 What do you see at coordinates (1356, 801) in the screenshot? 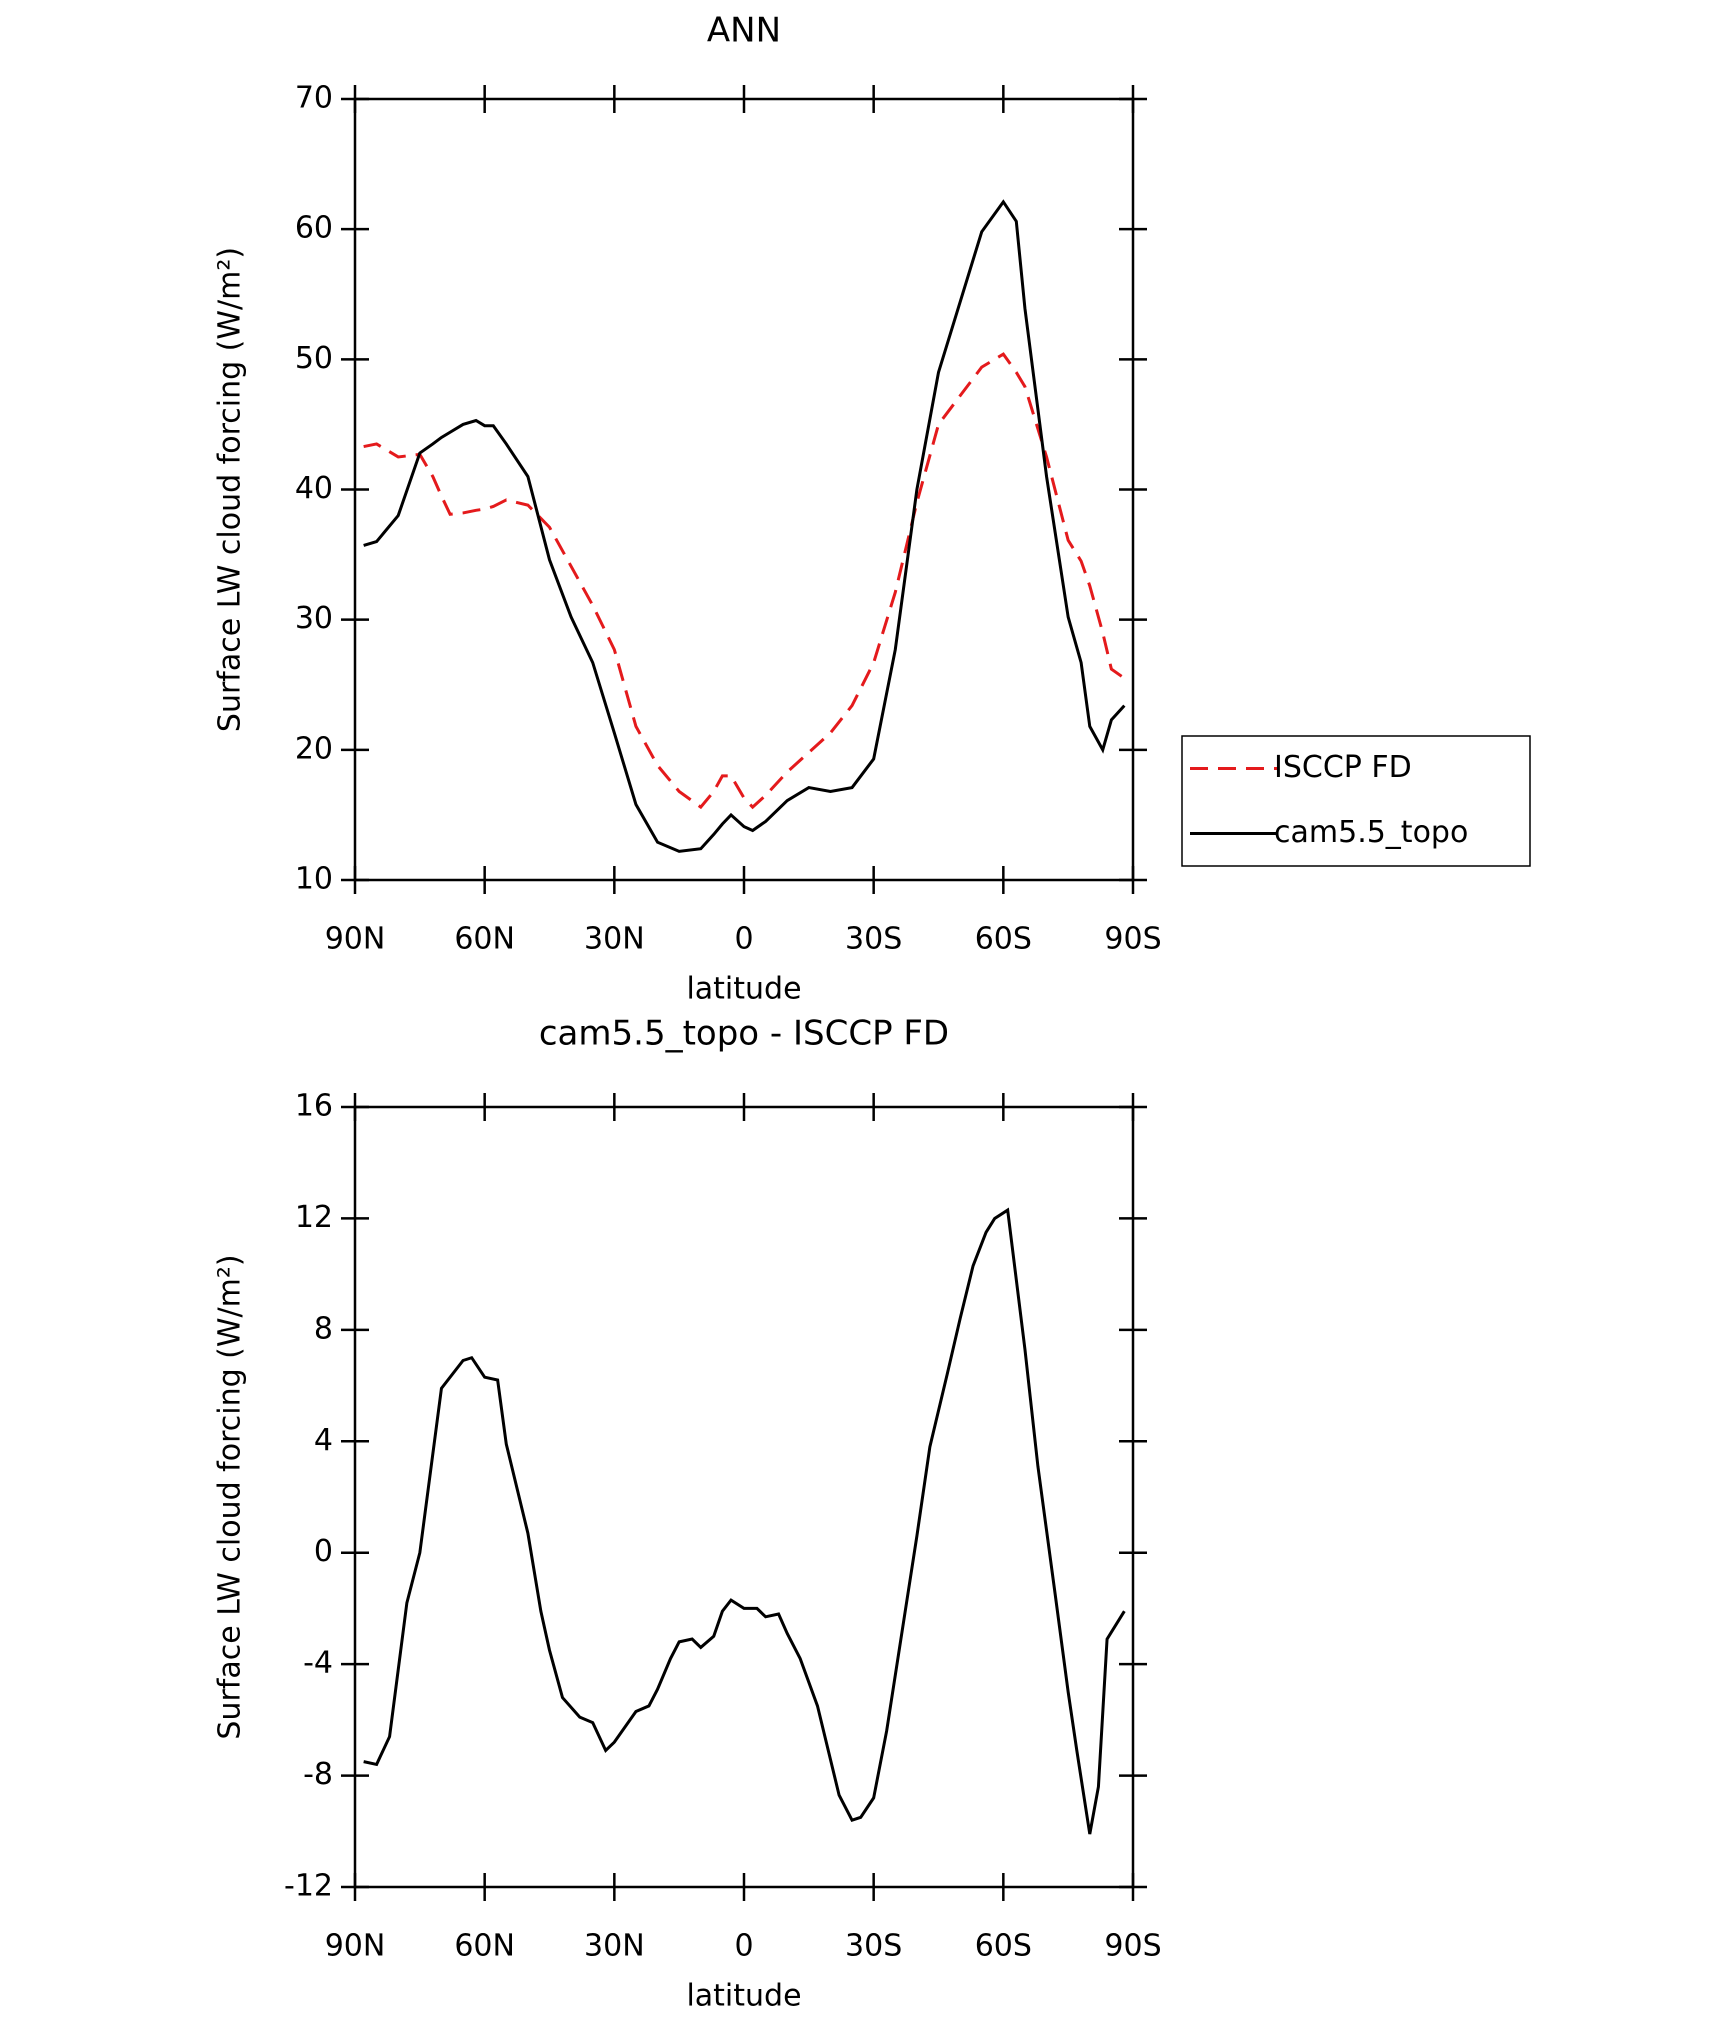
I see `legend-box` at bounding box center [1356, 801].